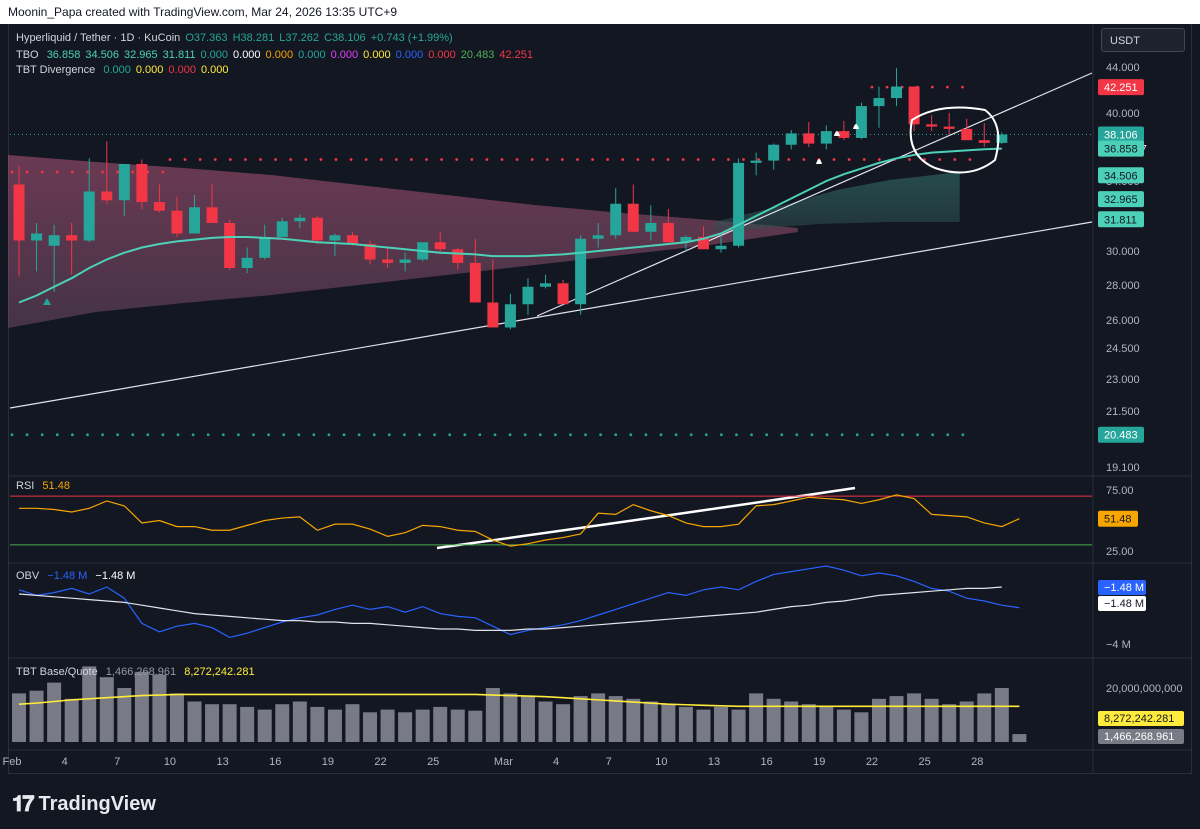 This screenshot has height=829, width=1200. Describe the element at coordinates (1123, 68) in the screenshot. I see `price-tick-0: 44.000` at that location.